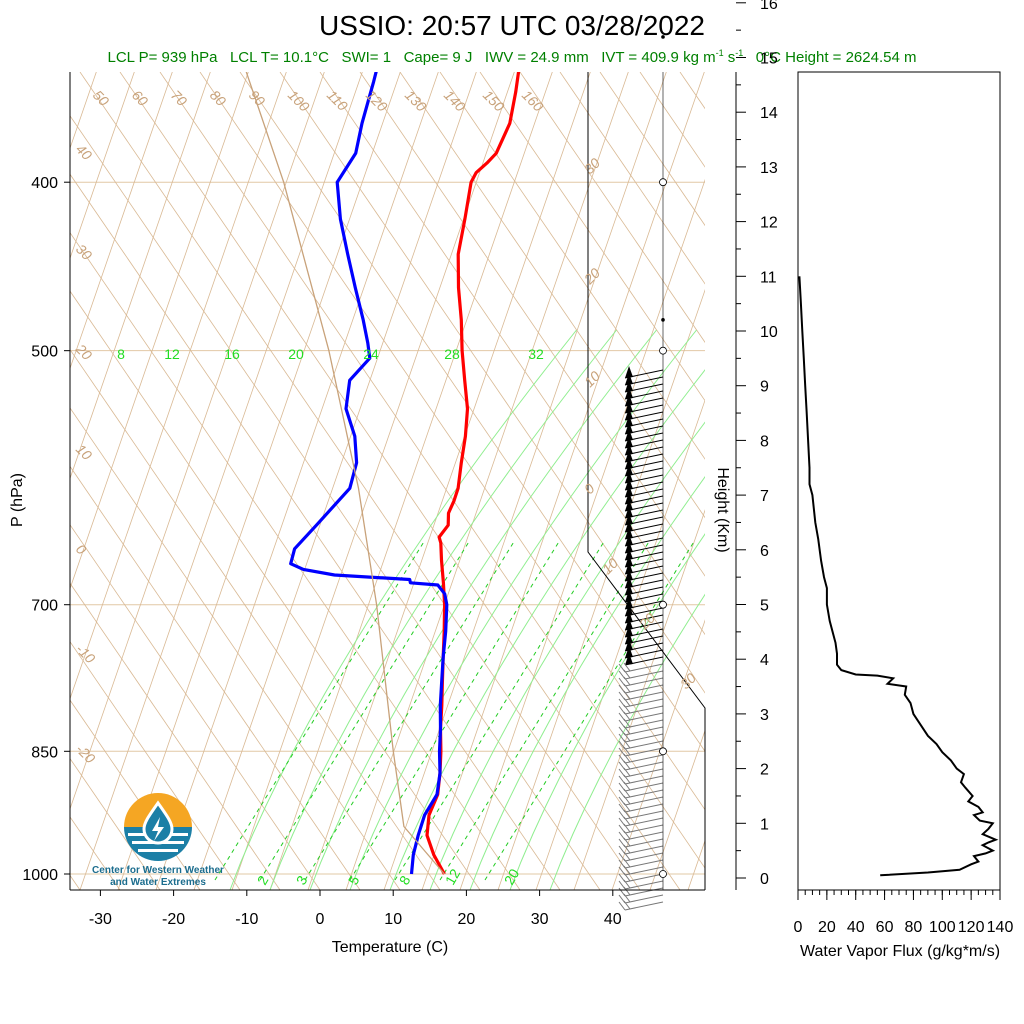 This screenshot has width=1024, height=1024. What do you see at coordinates (540, 919) in the screenshot?
I see `temperature-tick-label: 30` at bounding box center [540, 919].